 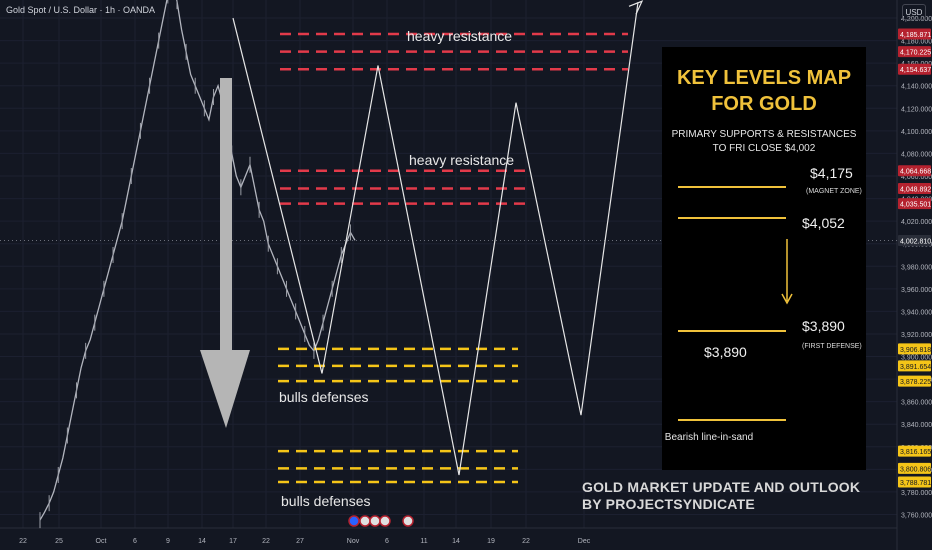 I want to click on price-badge-label: 3,788.781, so click(x=915, y=483).